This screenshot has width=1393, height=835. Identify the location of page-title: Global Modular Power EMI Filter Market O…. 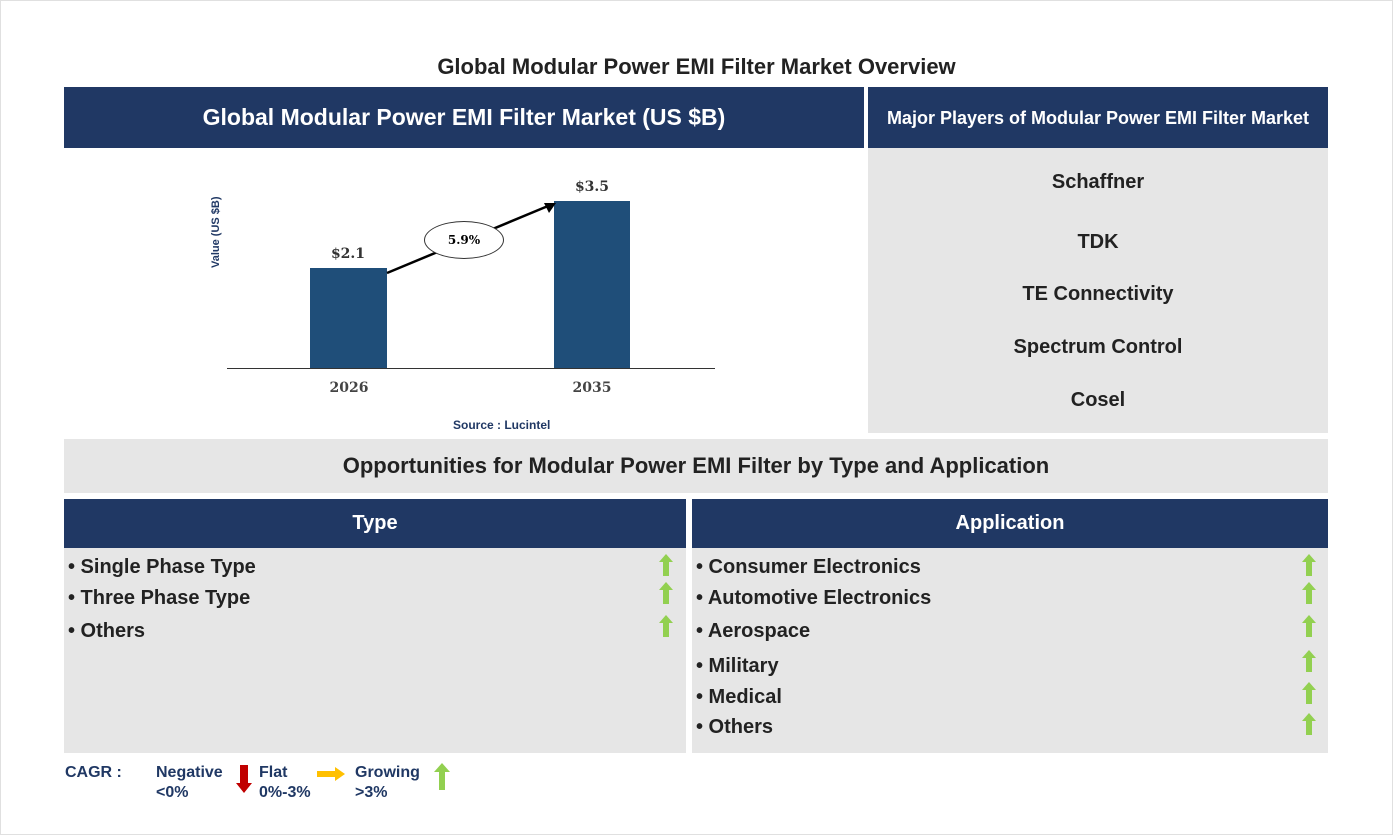
(696, 66).